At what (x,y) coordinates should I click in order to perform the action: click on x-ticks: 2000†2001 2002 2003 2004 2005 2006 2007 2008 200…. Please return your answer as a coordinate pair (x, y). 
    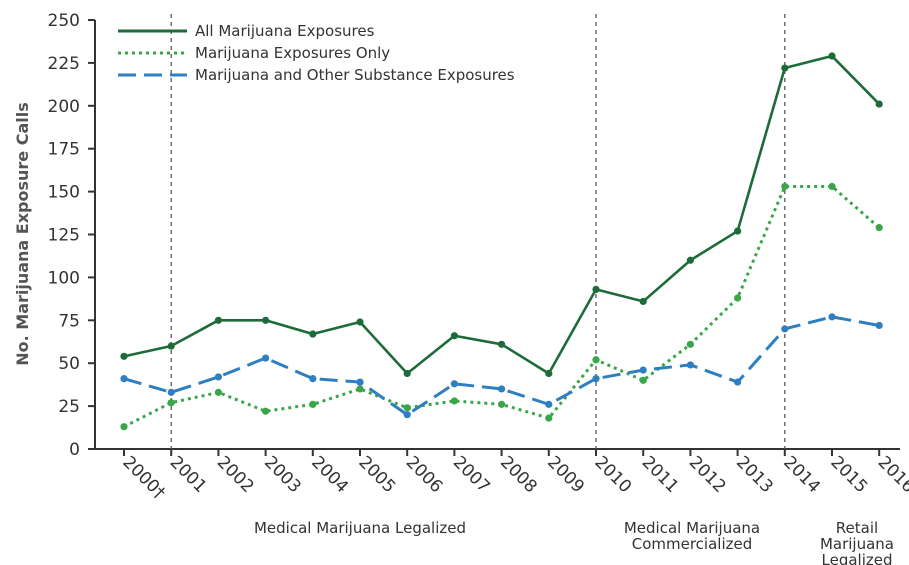
    Looking at the image, I should click on (513, 476).